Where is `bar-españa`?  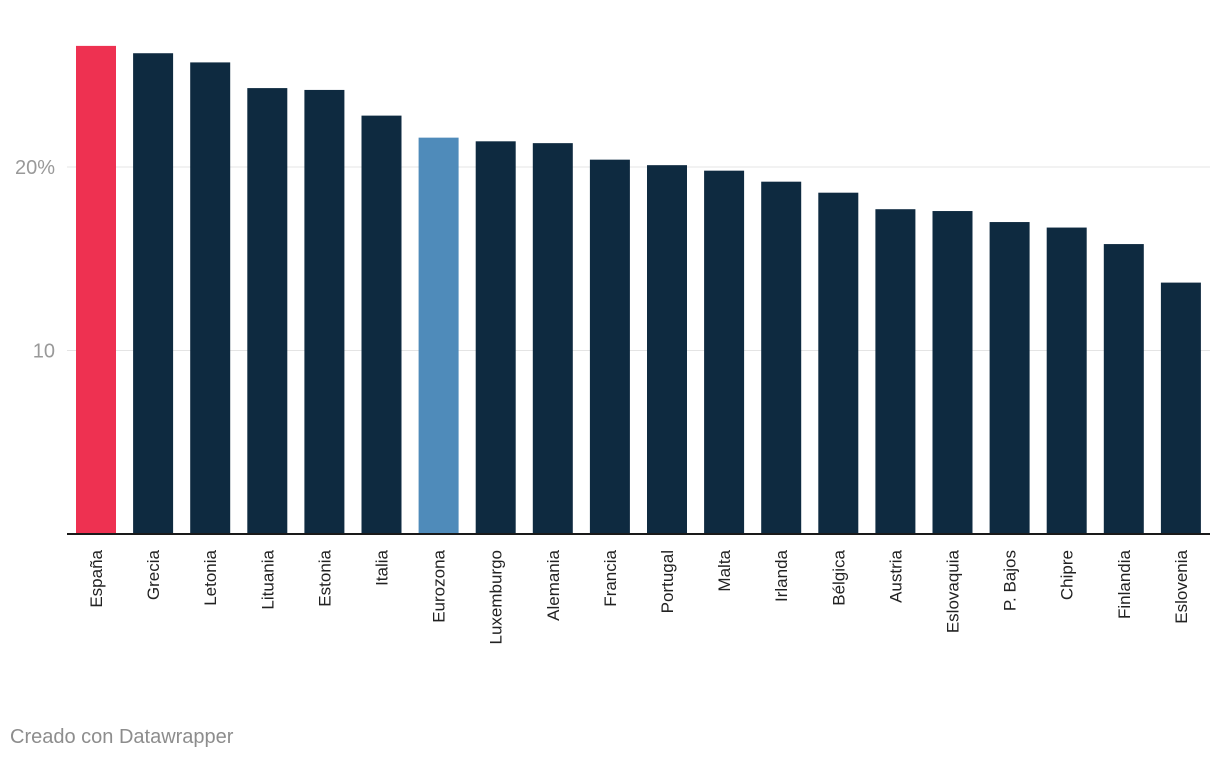 bar-españa is located at coordinates (96, 289).